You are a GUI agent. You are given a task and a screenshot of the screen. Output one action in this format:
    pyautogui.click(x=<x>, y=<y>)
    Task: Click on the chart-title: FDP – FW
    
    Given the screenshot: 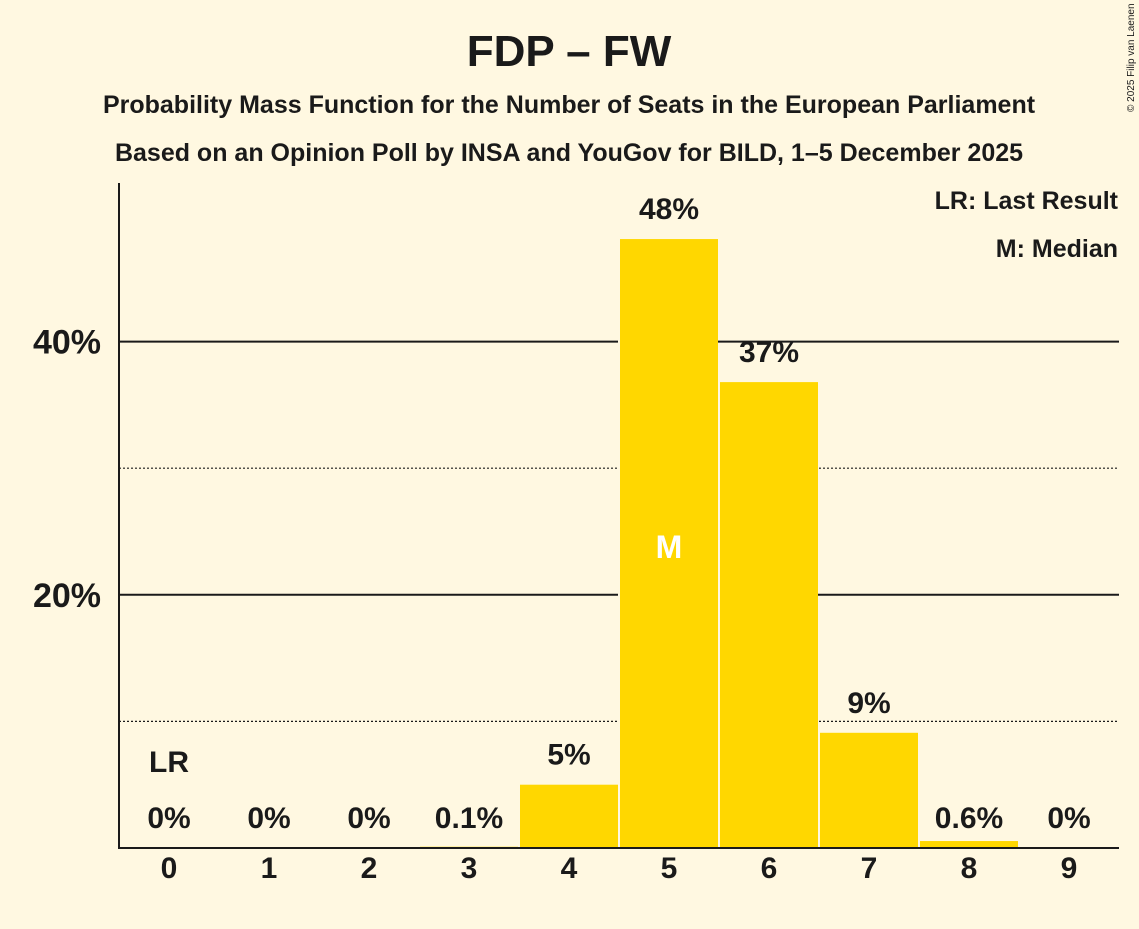 What is the action you would take?
    pyautogui.click(x=569, y=51)
    